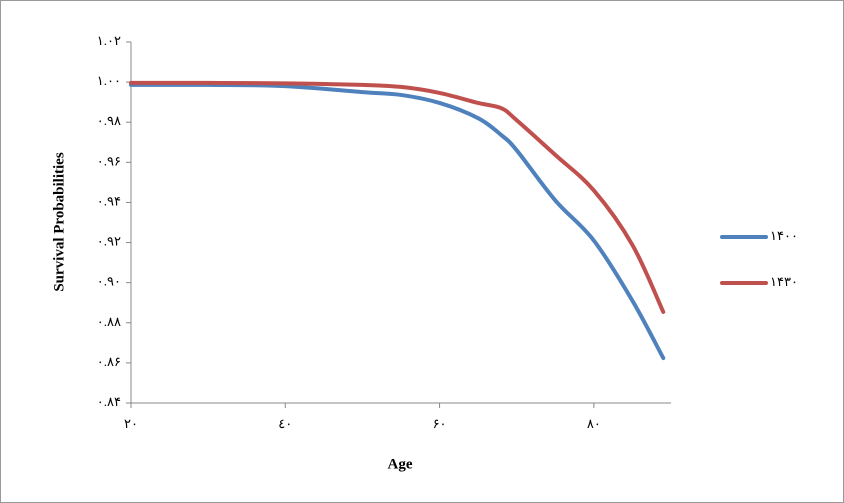 Image resolution: width=844 pixels, height=503 pixels. What do you see at coordinates (109, 401) in the screenshot?
I see `y-tick-label: ۰.۸۴` at bounding box center [109, 401].